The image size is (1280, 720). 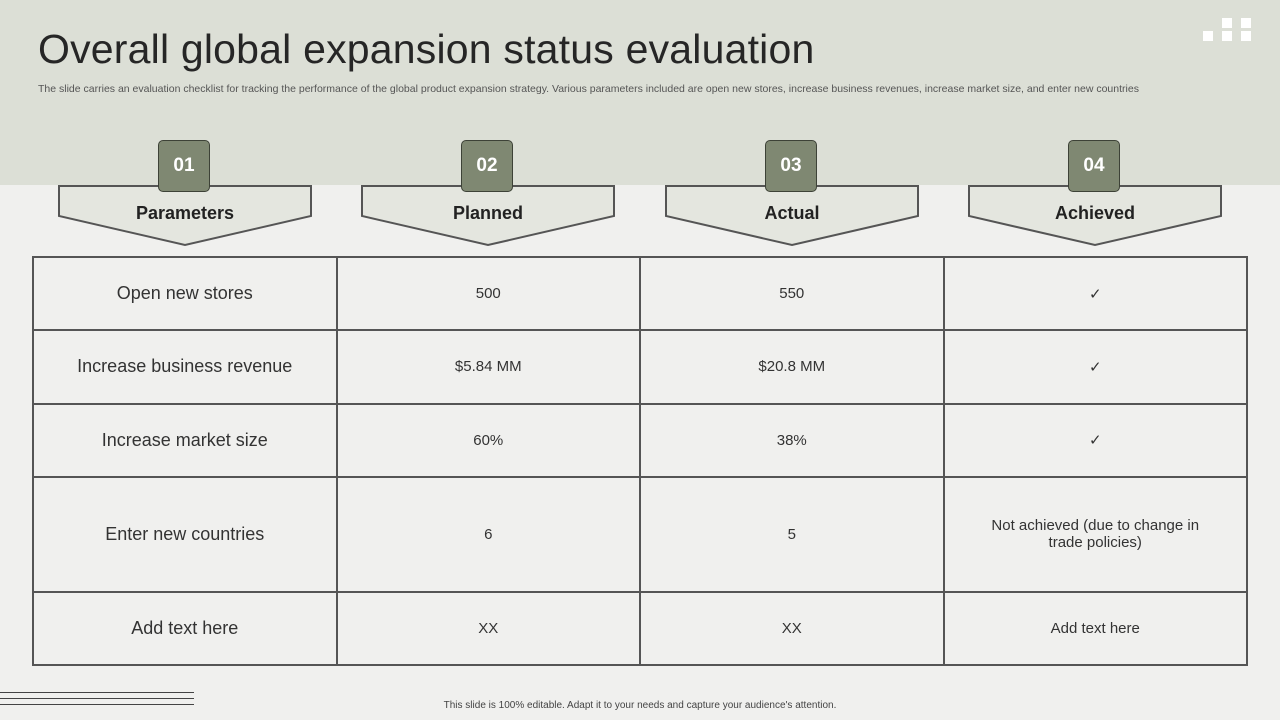 I want to click on column-number-badge: 02, so click(x=487, y=166).